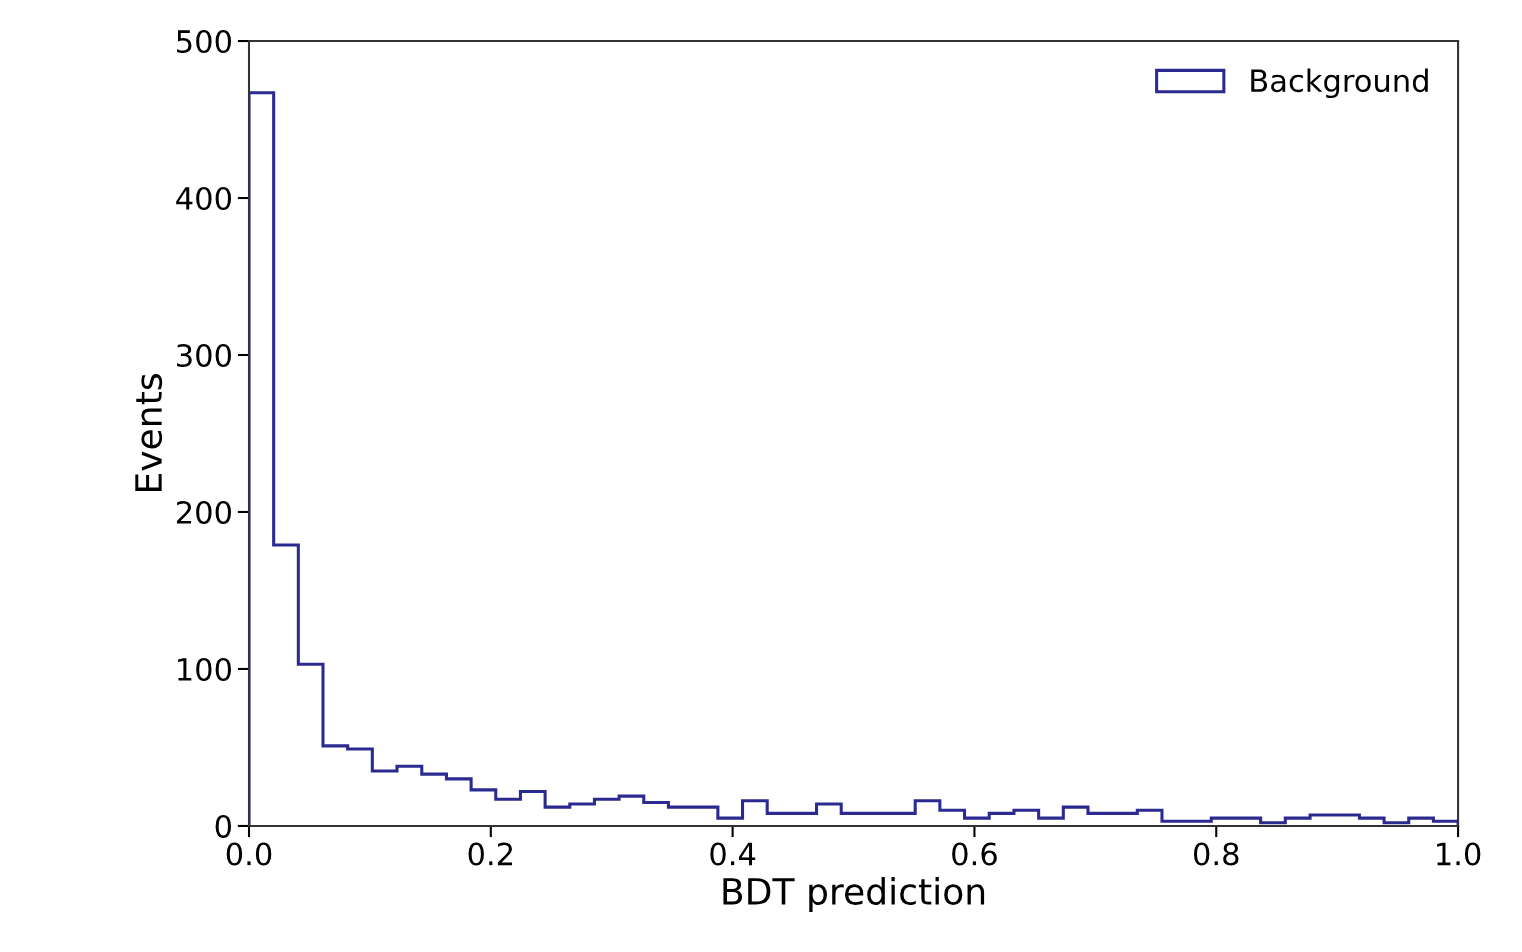  Describe the element at coordinates (149, 433) in the screenshot. I see `y-axis-title: Events` at that location.